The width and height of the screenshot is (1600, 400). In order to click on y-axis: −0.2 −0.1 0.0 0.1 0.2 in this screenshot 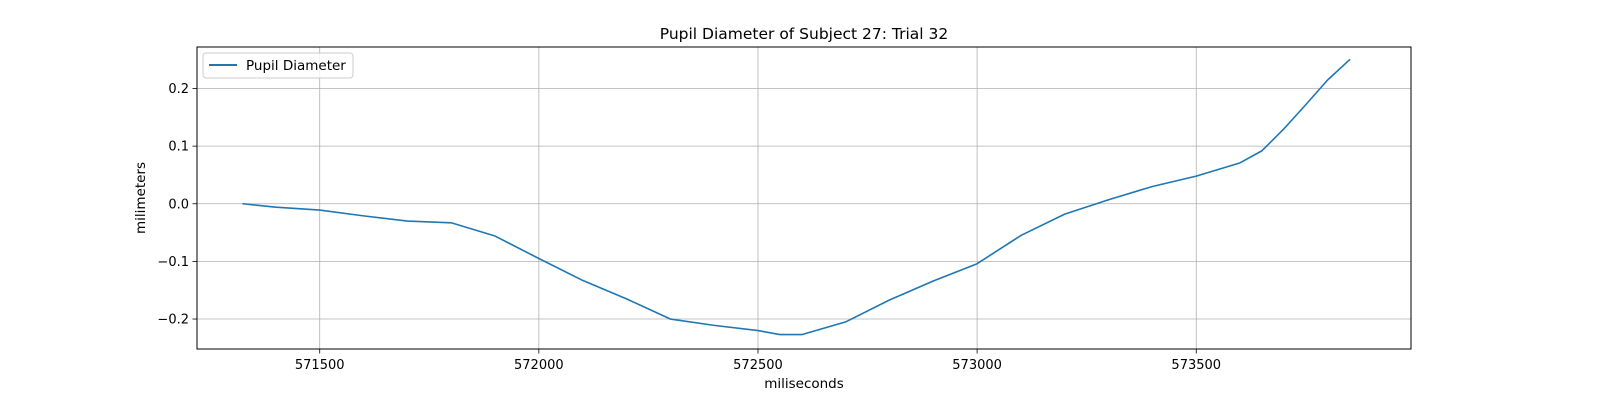, I will do `click(177, 205)`.